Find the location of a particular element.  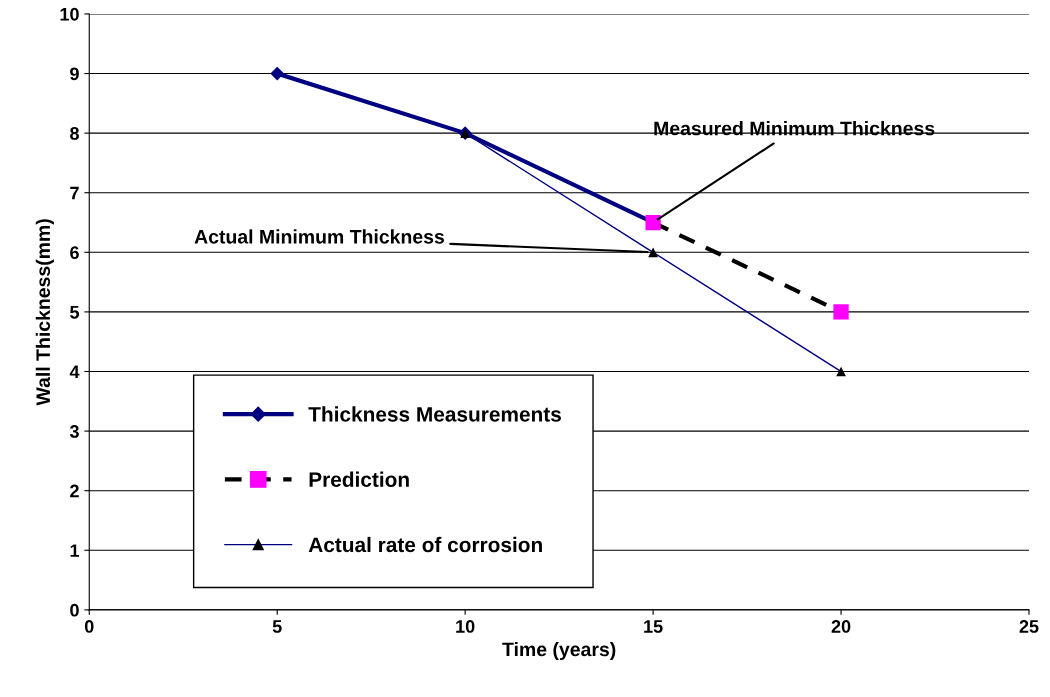

x-tick-label: 10 is located at coordinates (465, 626).